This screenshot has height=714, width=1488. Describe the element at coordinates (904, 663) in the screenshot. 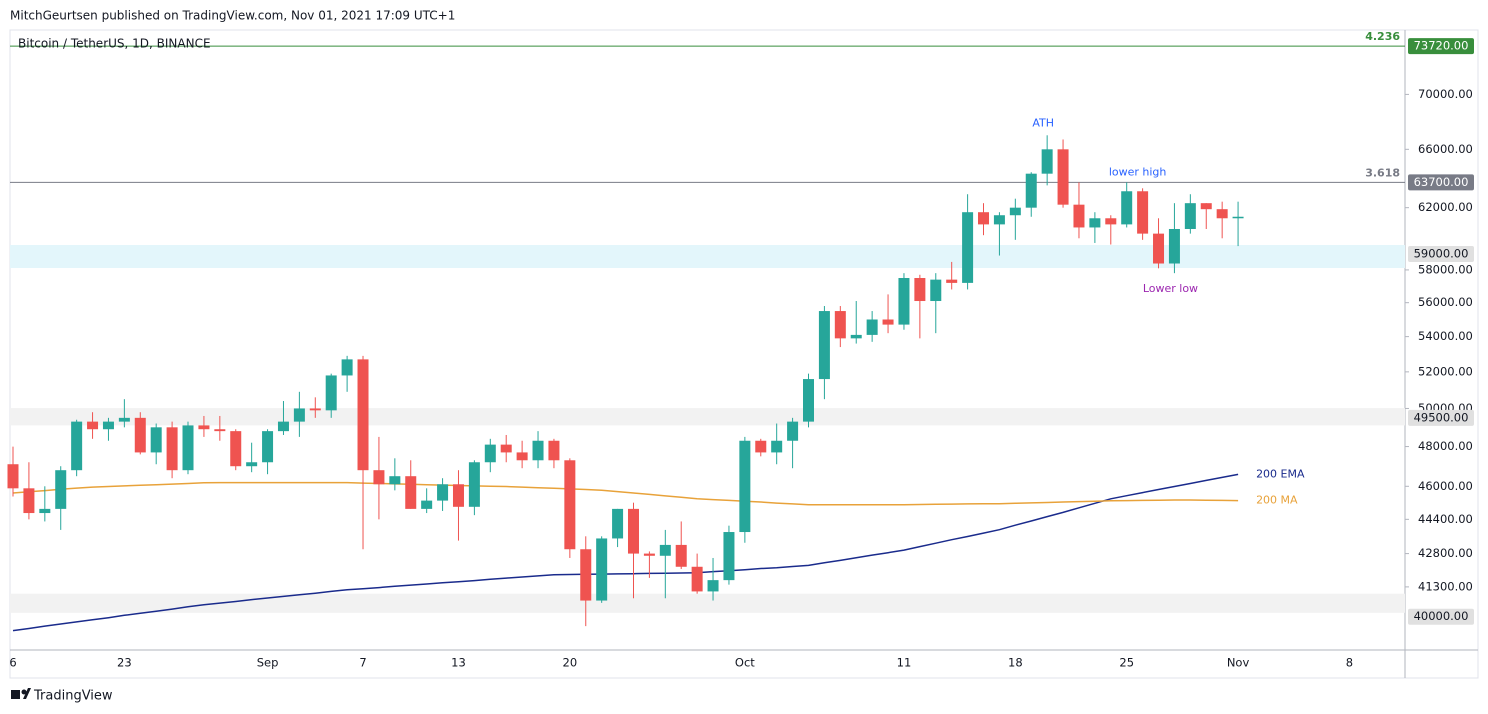

I see `x-tick-label: 11` at that location.